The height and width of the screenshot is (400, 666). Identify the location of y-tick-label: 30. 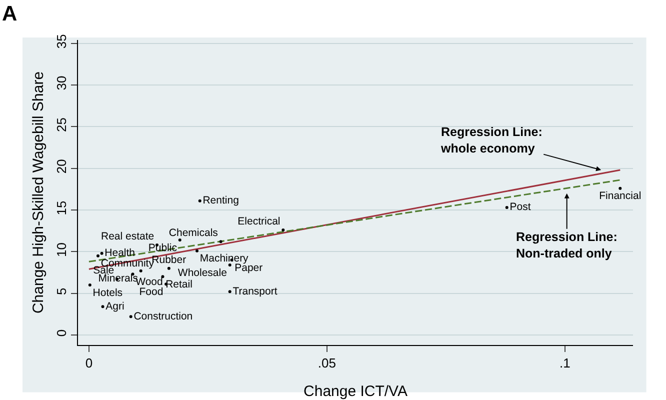
(61, 83).